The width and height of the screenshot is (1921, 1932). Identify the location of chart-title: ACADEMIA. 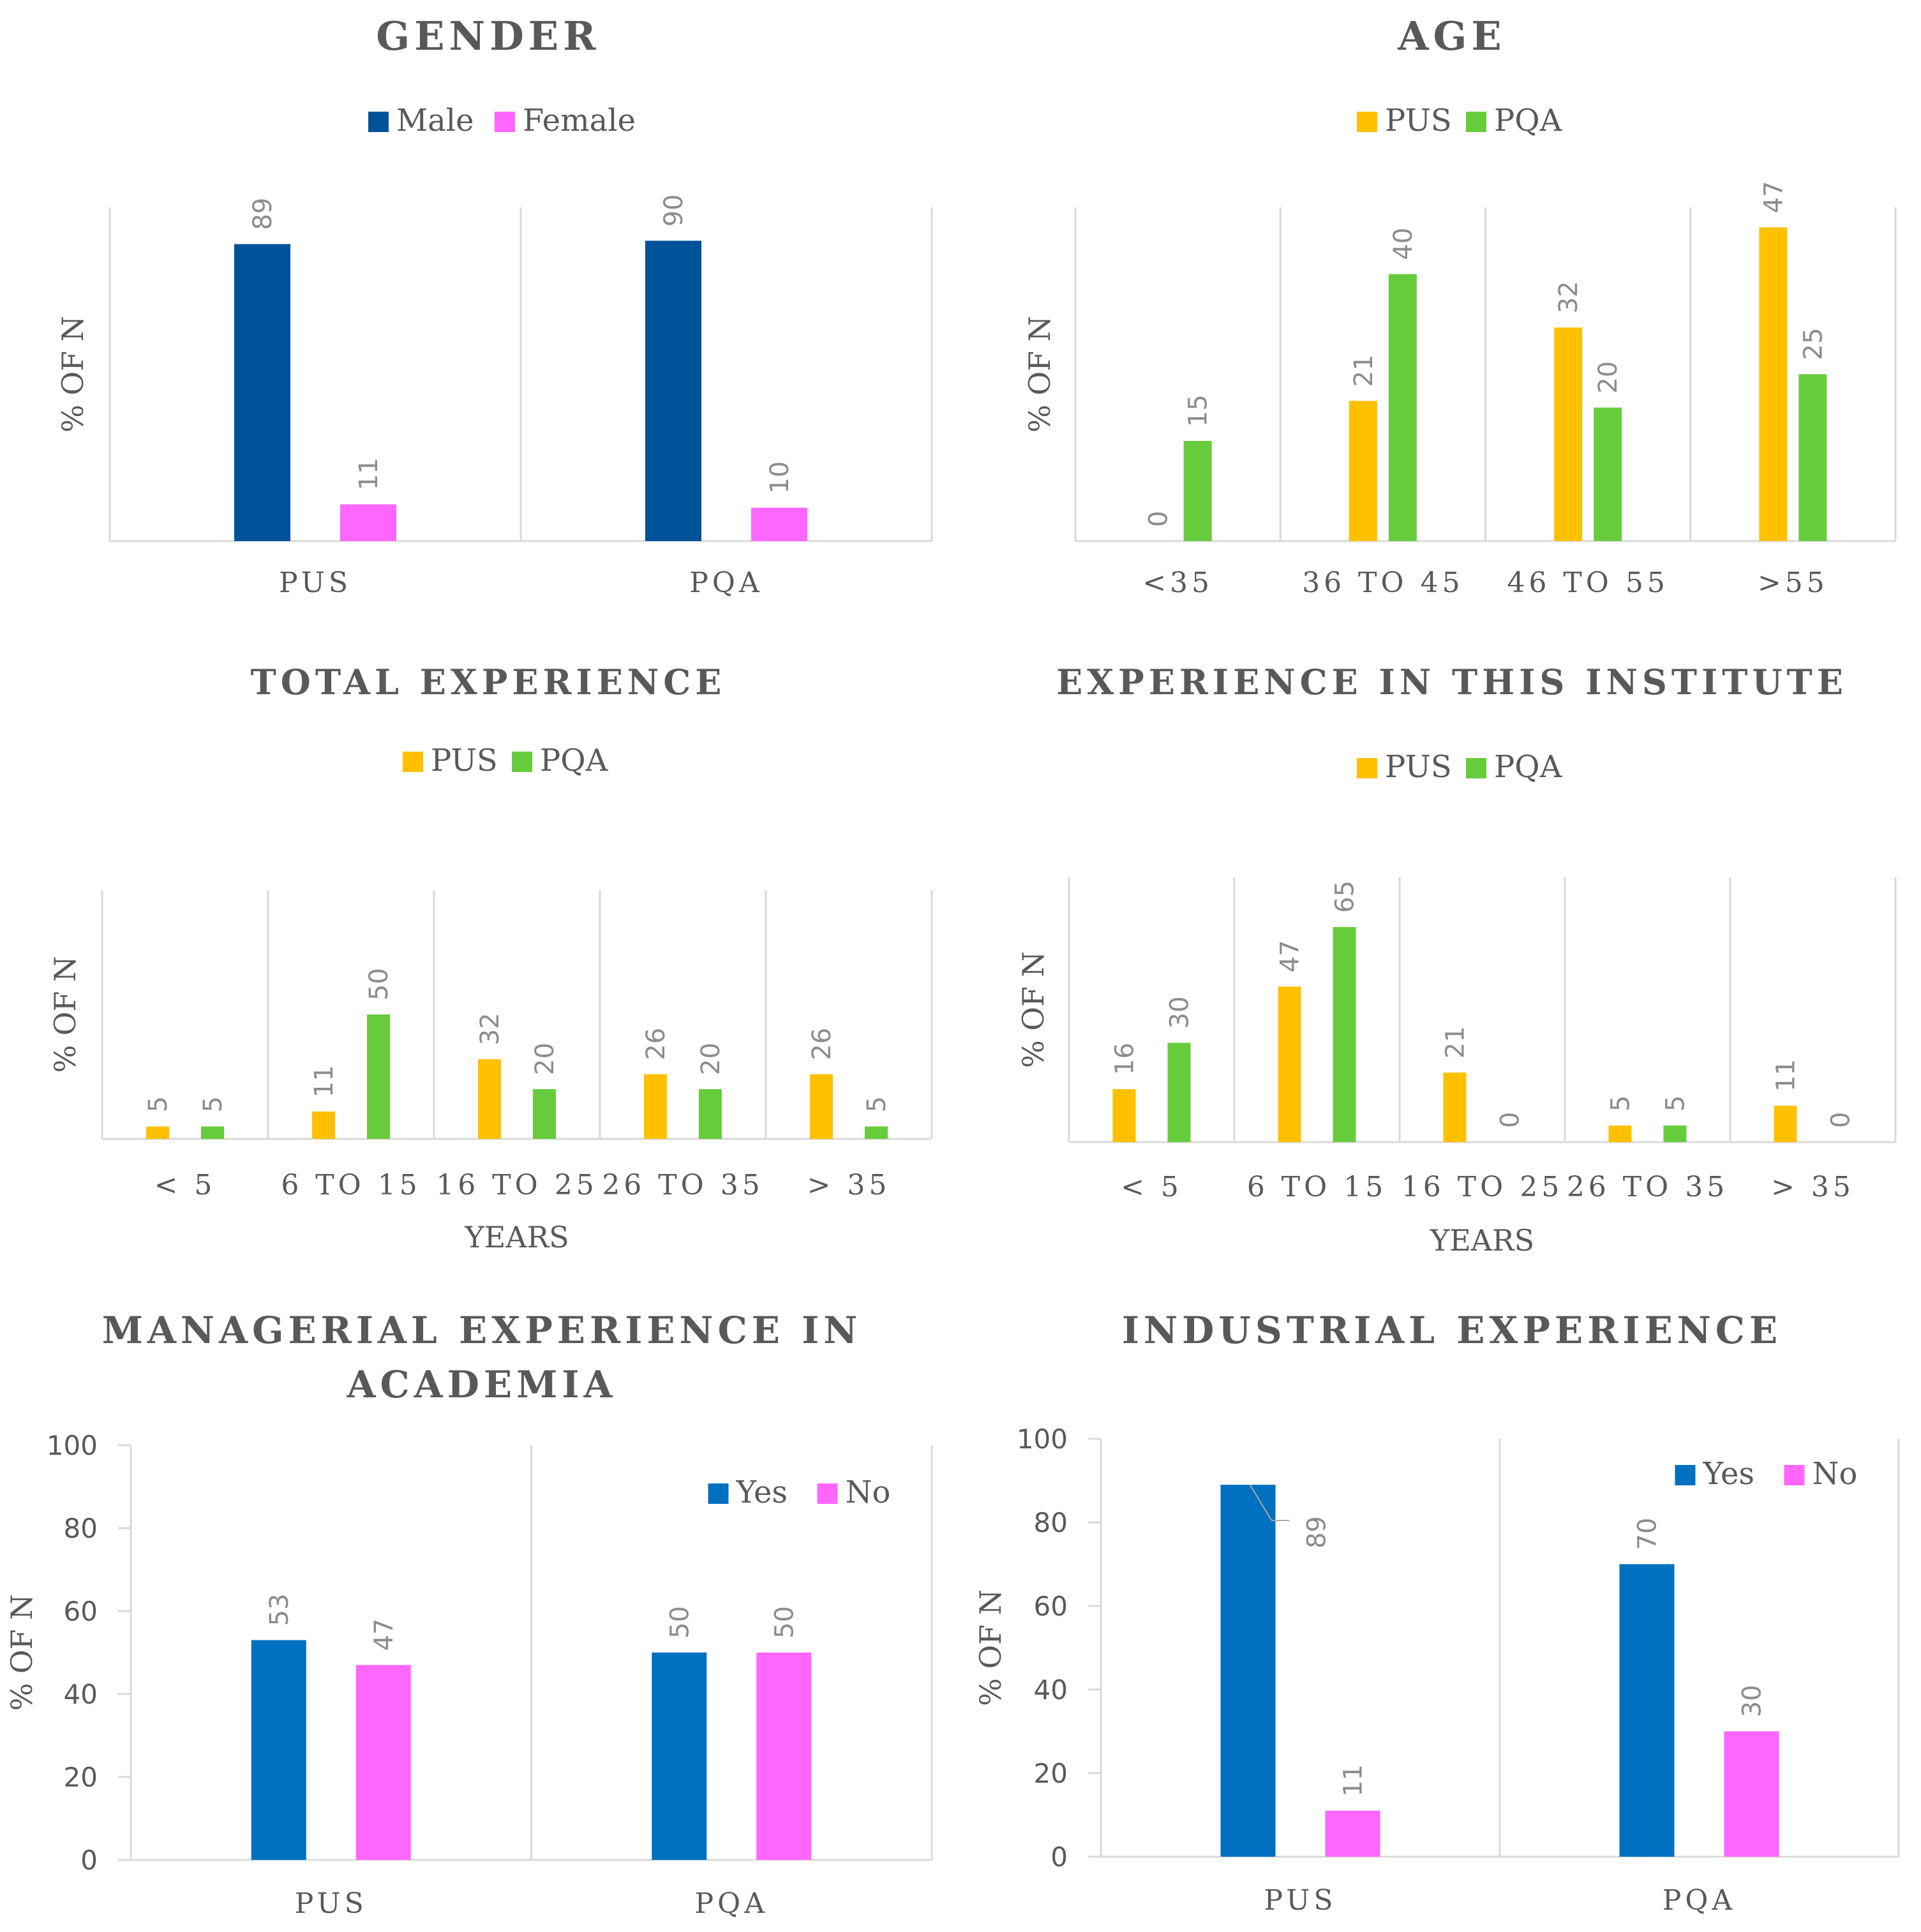
(481, 1384).